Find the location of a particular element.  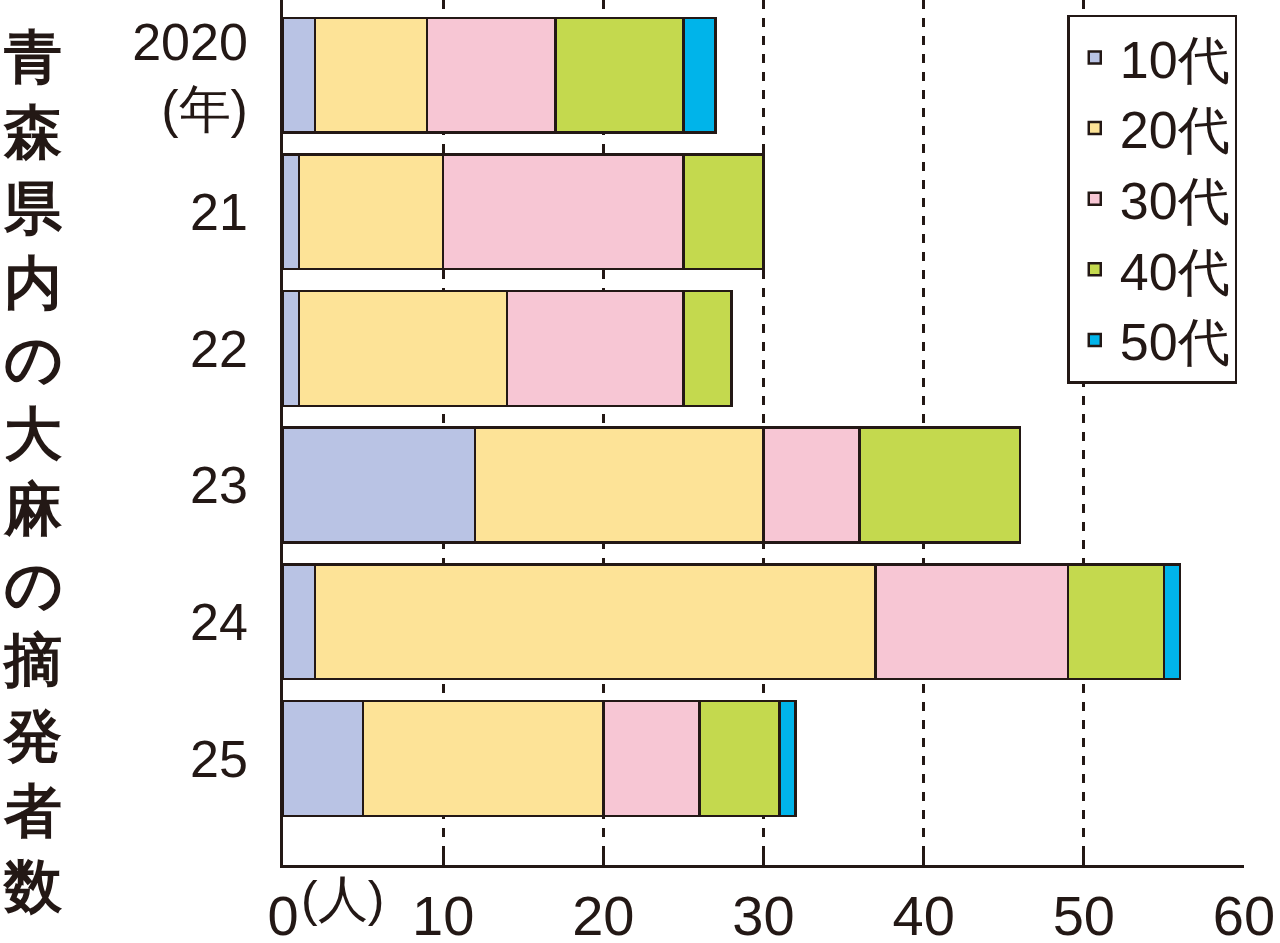

x-tick-label: 20 is located at coordinates (603, 913).